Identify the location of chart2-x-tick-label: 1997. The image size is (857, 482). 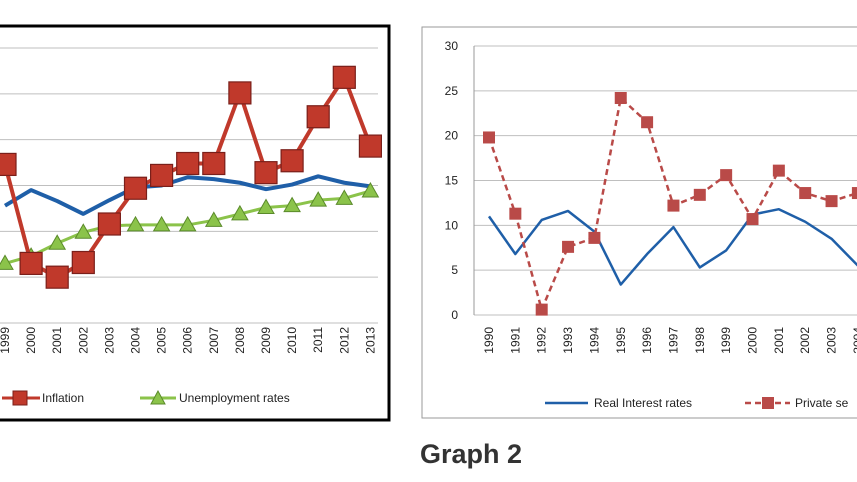
(673, 340).